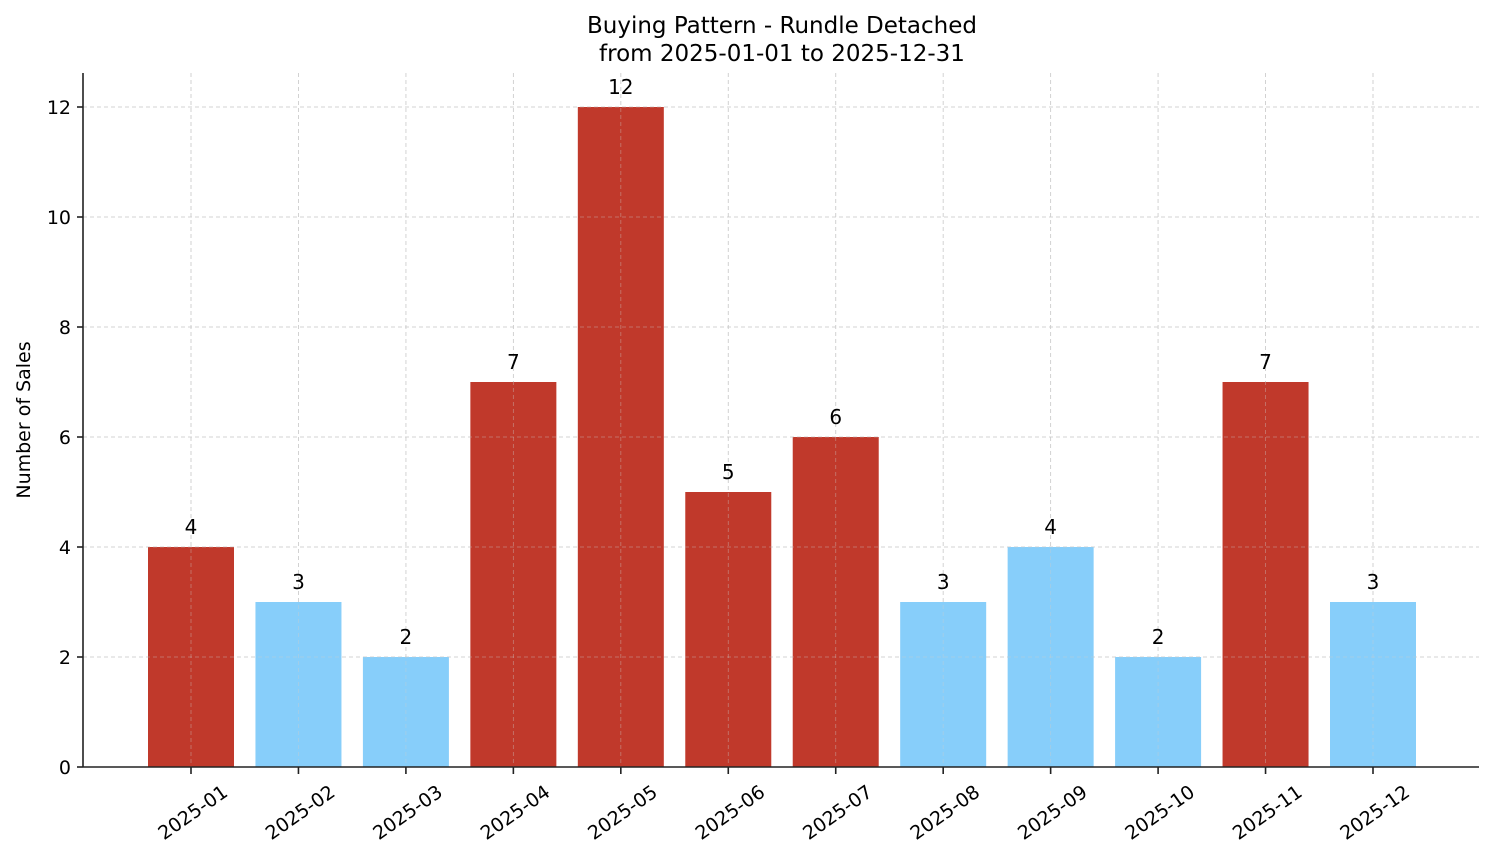 Image resolution: width=1494 pixels, height=863 pixels. What do you see at coordinates (1268, 813) in the screenshot?
I see `x-tick-label: 2025-11` at bounding box center [1268, 813].